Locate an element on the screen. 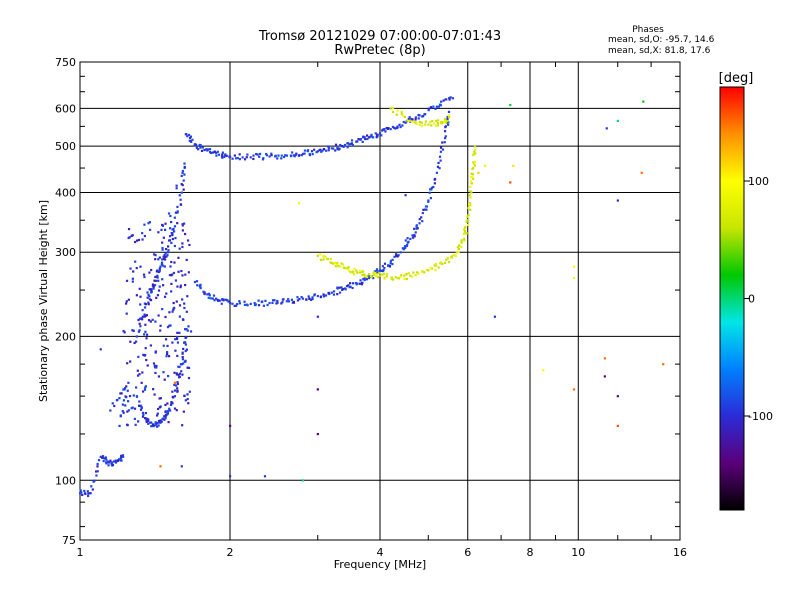 This screenshot has width=800, height=600. y-tick-label: 750 is located at coordinates (65, 62).